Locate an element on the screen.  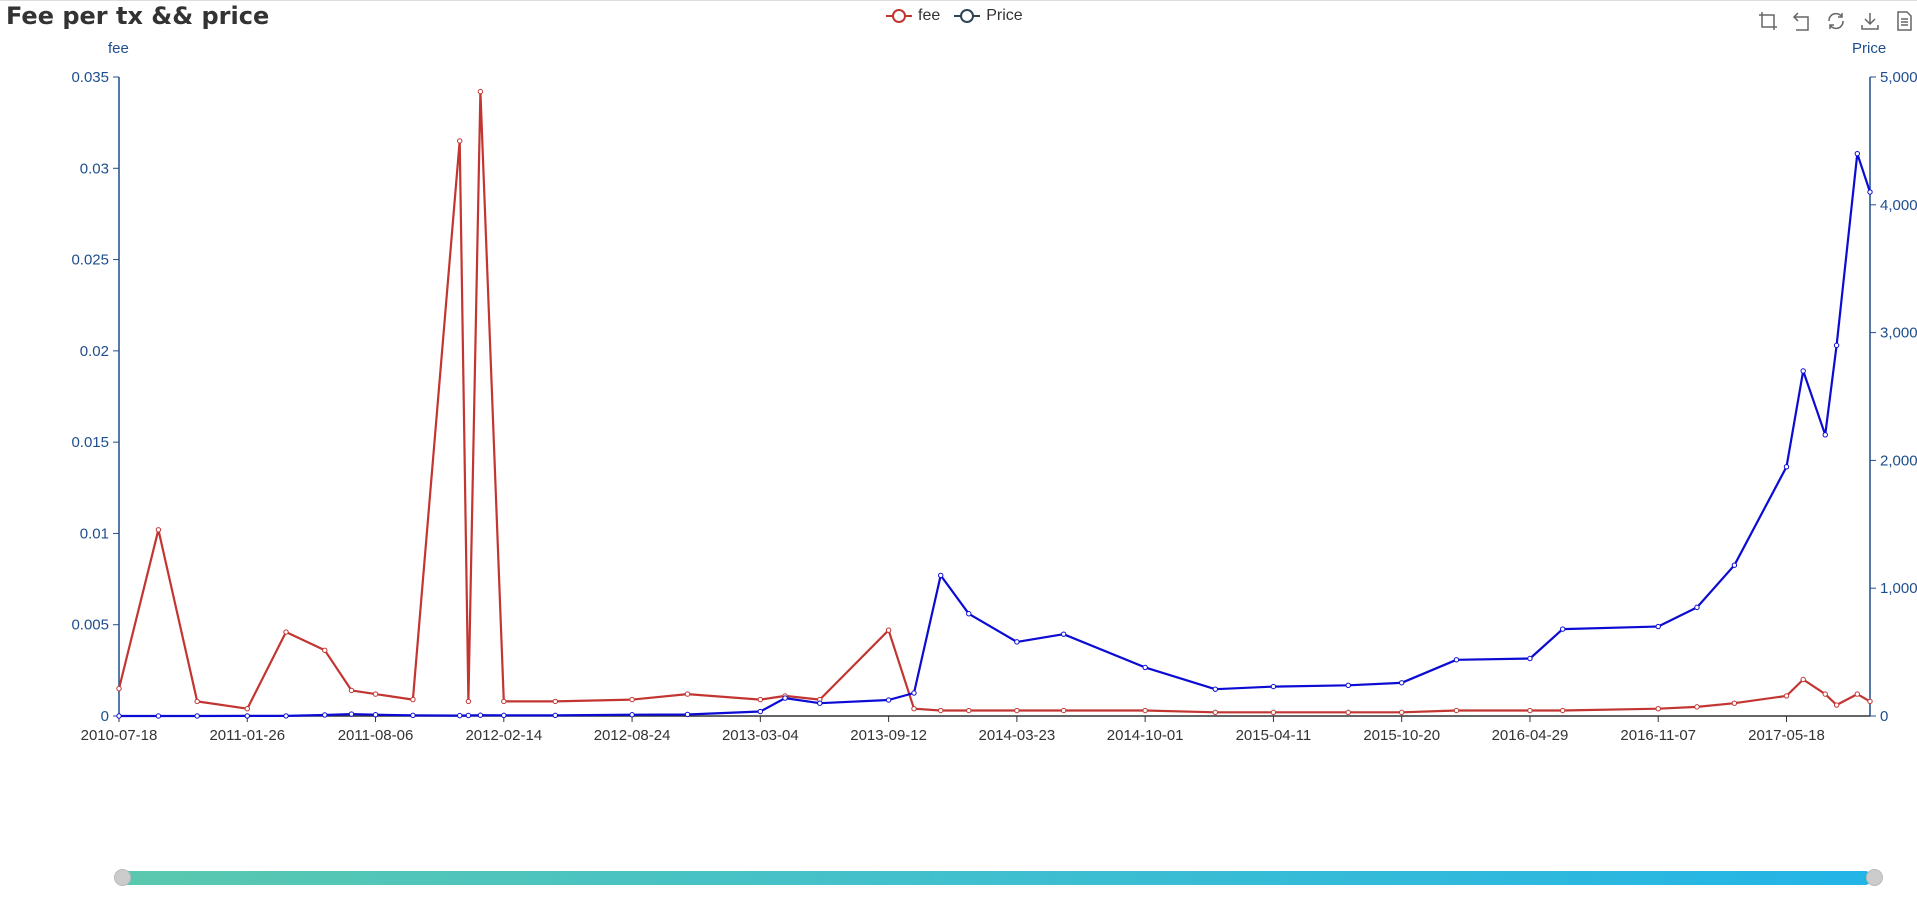
x-tick-label: 2011-08-06 is located at coordinates (376, 735).